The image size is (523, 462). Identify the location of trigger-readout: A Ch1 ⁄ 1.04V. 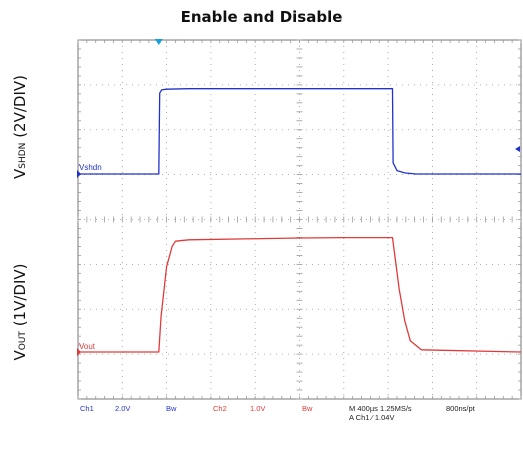
(371, 417).